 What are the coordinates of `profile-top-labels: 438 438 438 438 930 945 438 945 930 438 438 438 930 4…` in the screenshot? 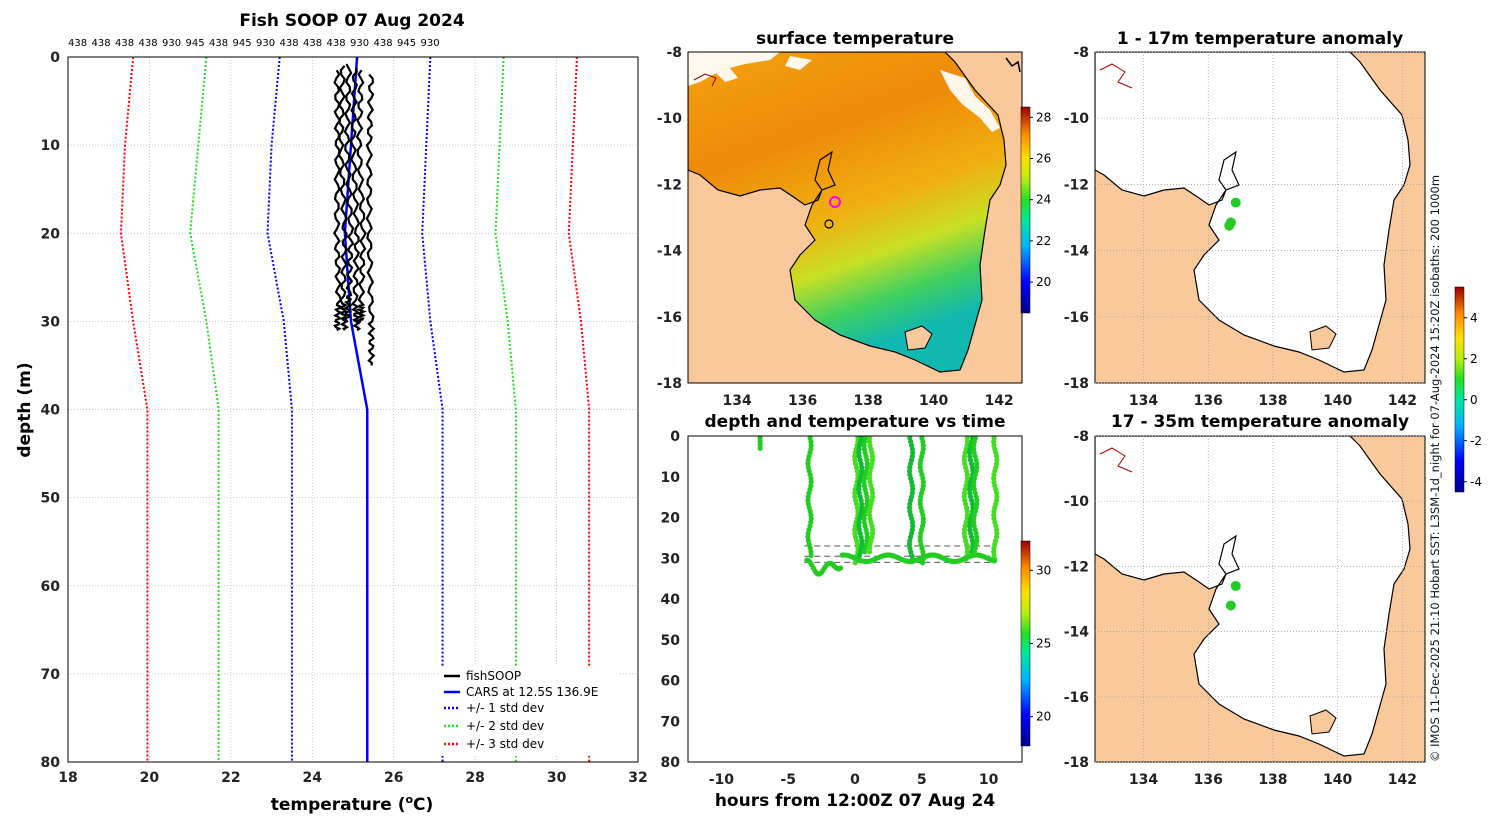 It's located at (254, 43).